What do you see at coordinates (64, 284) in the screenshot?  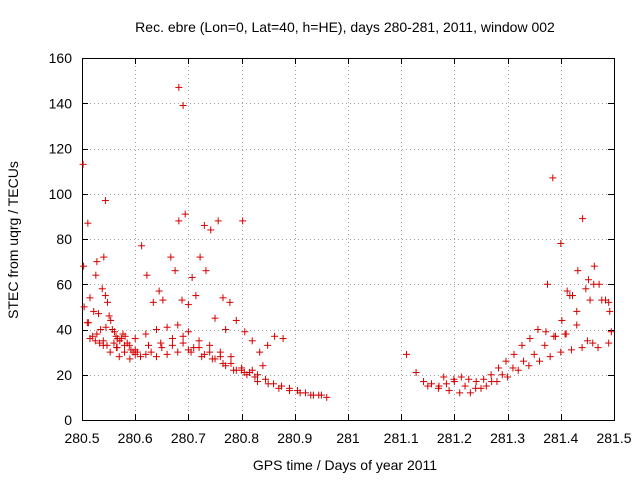 I see `y-tick-label: 60` at bounding box center [64, 284].